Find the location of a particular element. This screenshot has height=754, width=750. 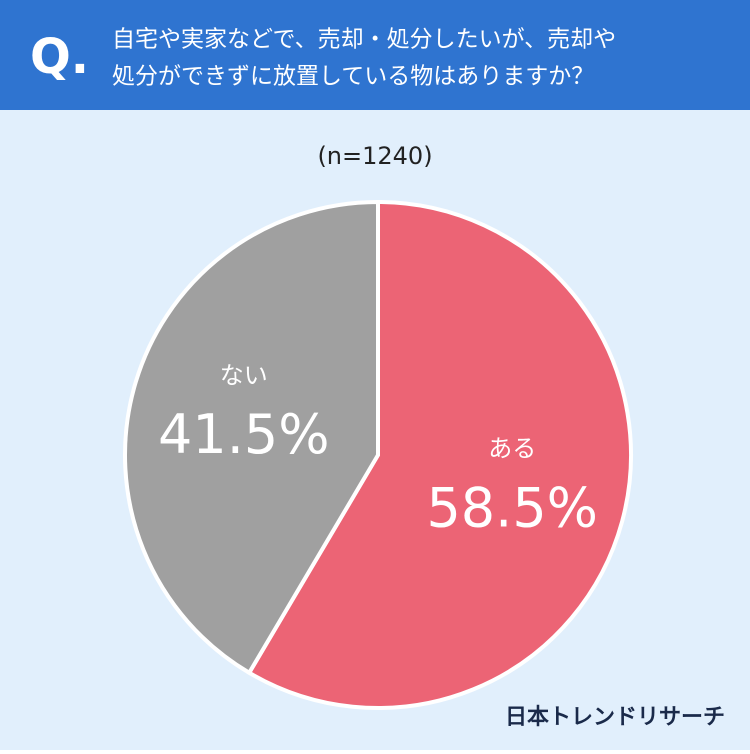

value-label: 41.5% is located at coordinates (244, 434).